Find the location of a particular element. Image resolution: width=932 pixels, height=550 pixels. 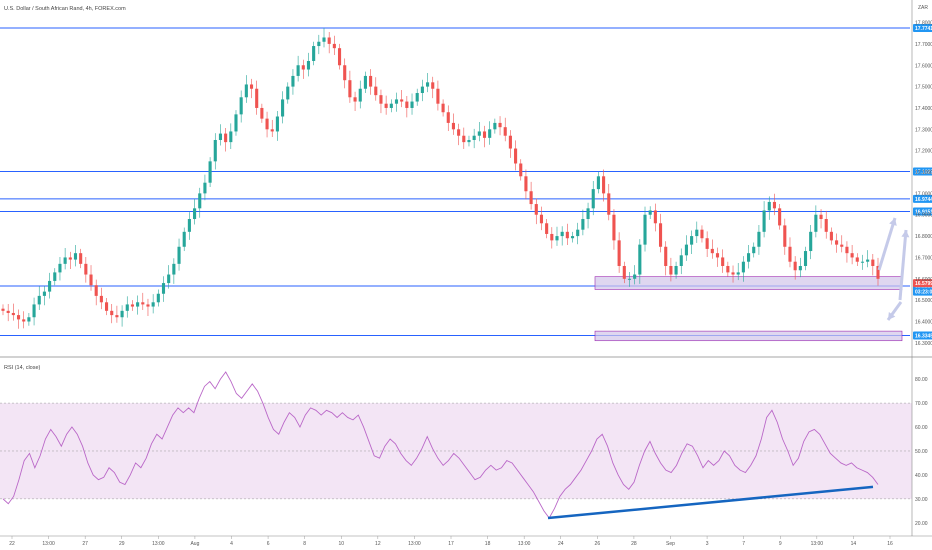

price-tick-label: 17.00000 is located at coordinates (923, 194).